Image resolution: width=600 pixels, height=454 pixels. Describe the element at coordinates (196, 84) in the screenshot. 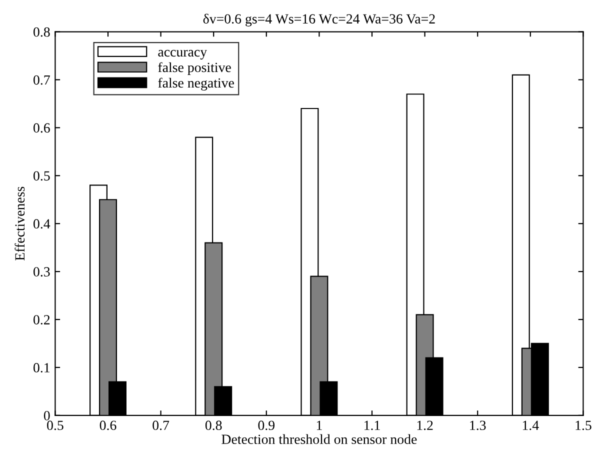

I see `legend-label: false negative` at that location.